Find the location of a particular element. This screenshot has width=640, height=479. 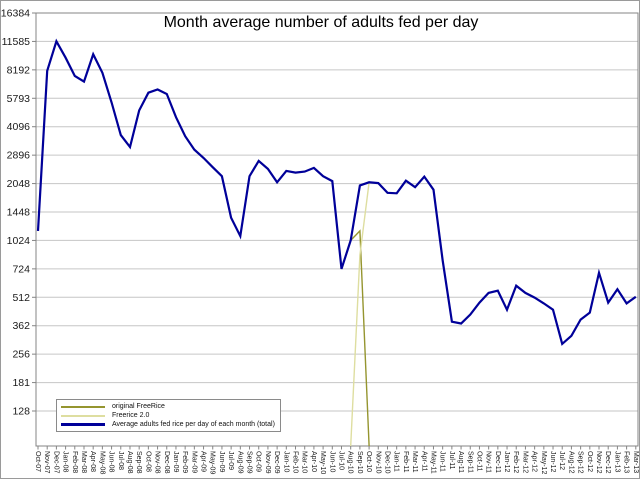

svg-text: Apr-10 is located at coordinates (313, 461).